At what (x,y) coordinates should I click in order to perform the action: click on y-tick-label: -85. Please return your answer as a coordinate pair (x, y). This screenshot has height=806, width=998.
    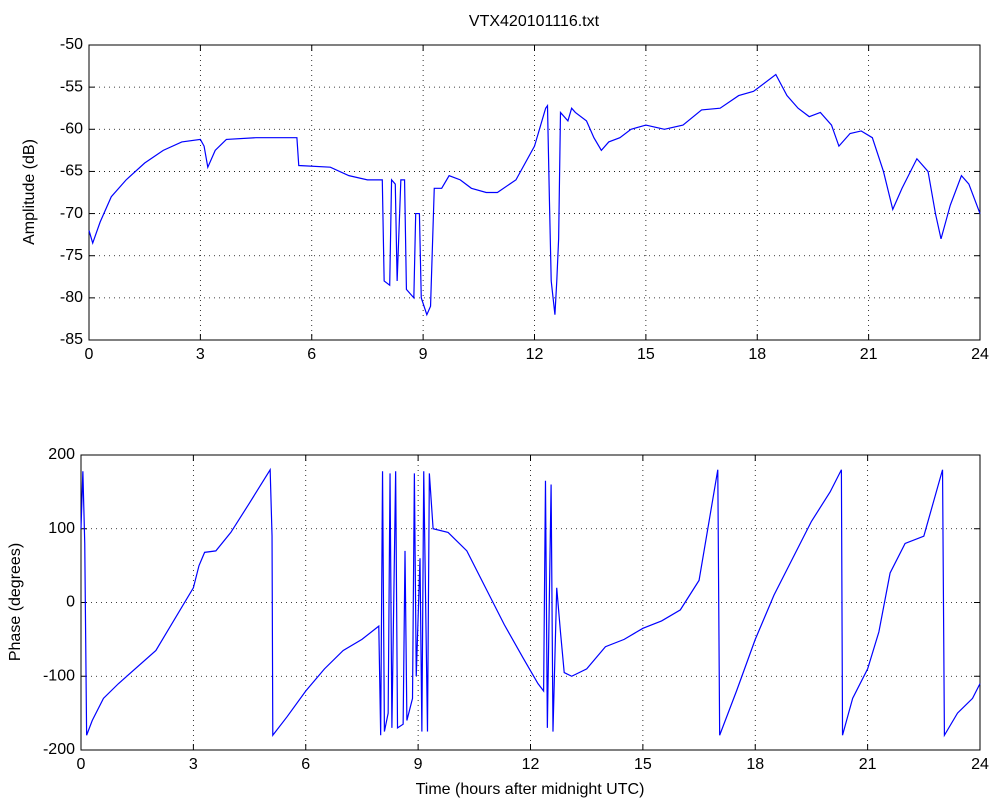
    Looking at the image, I should click on (71, 339).